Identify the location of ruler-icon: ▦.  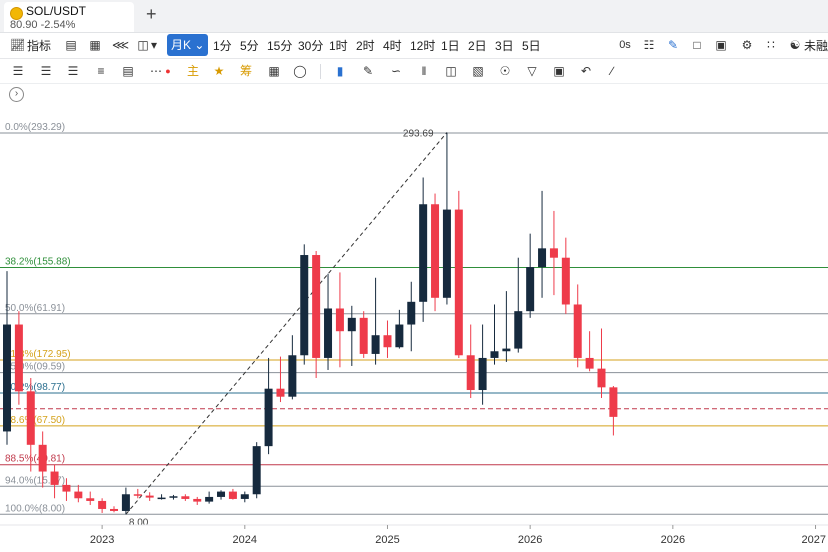
(274, 71).